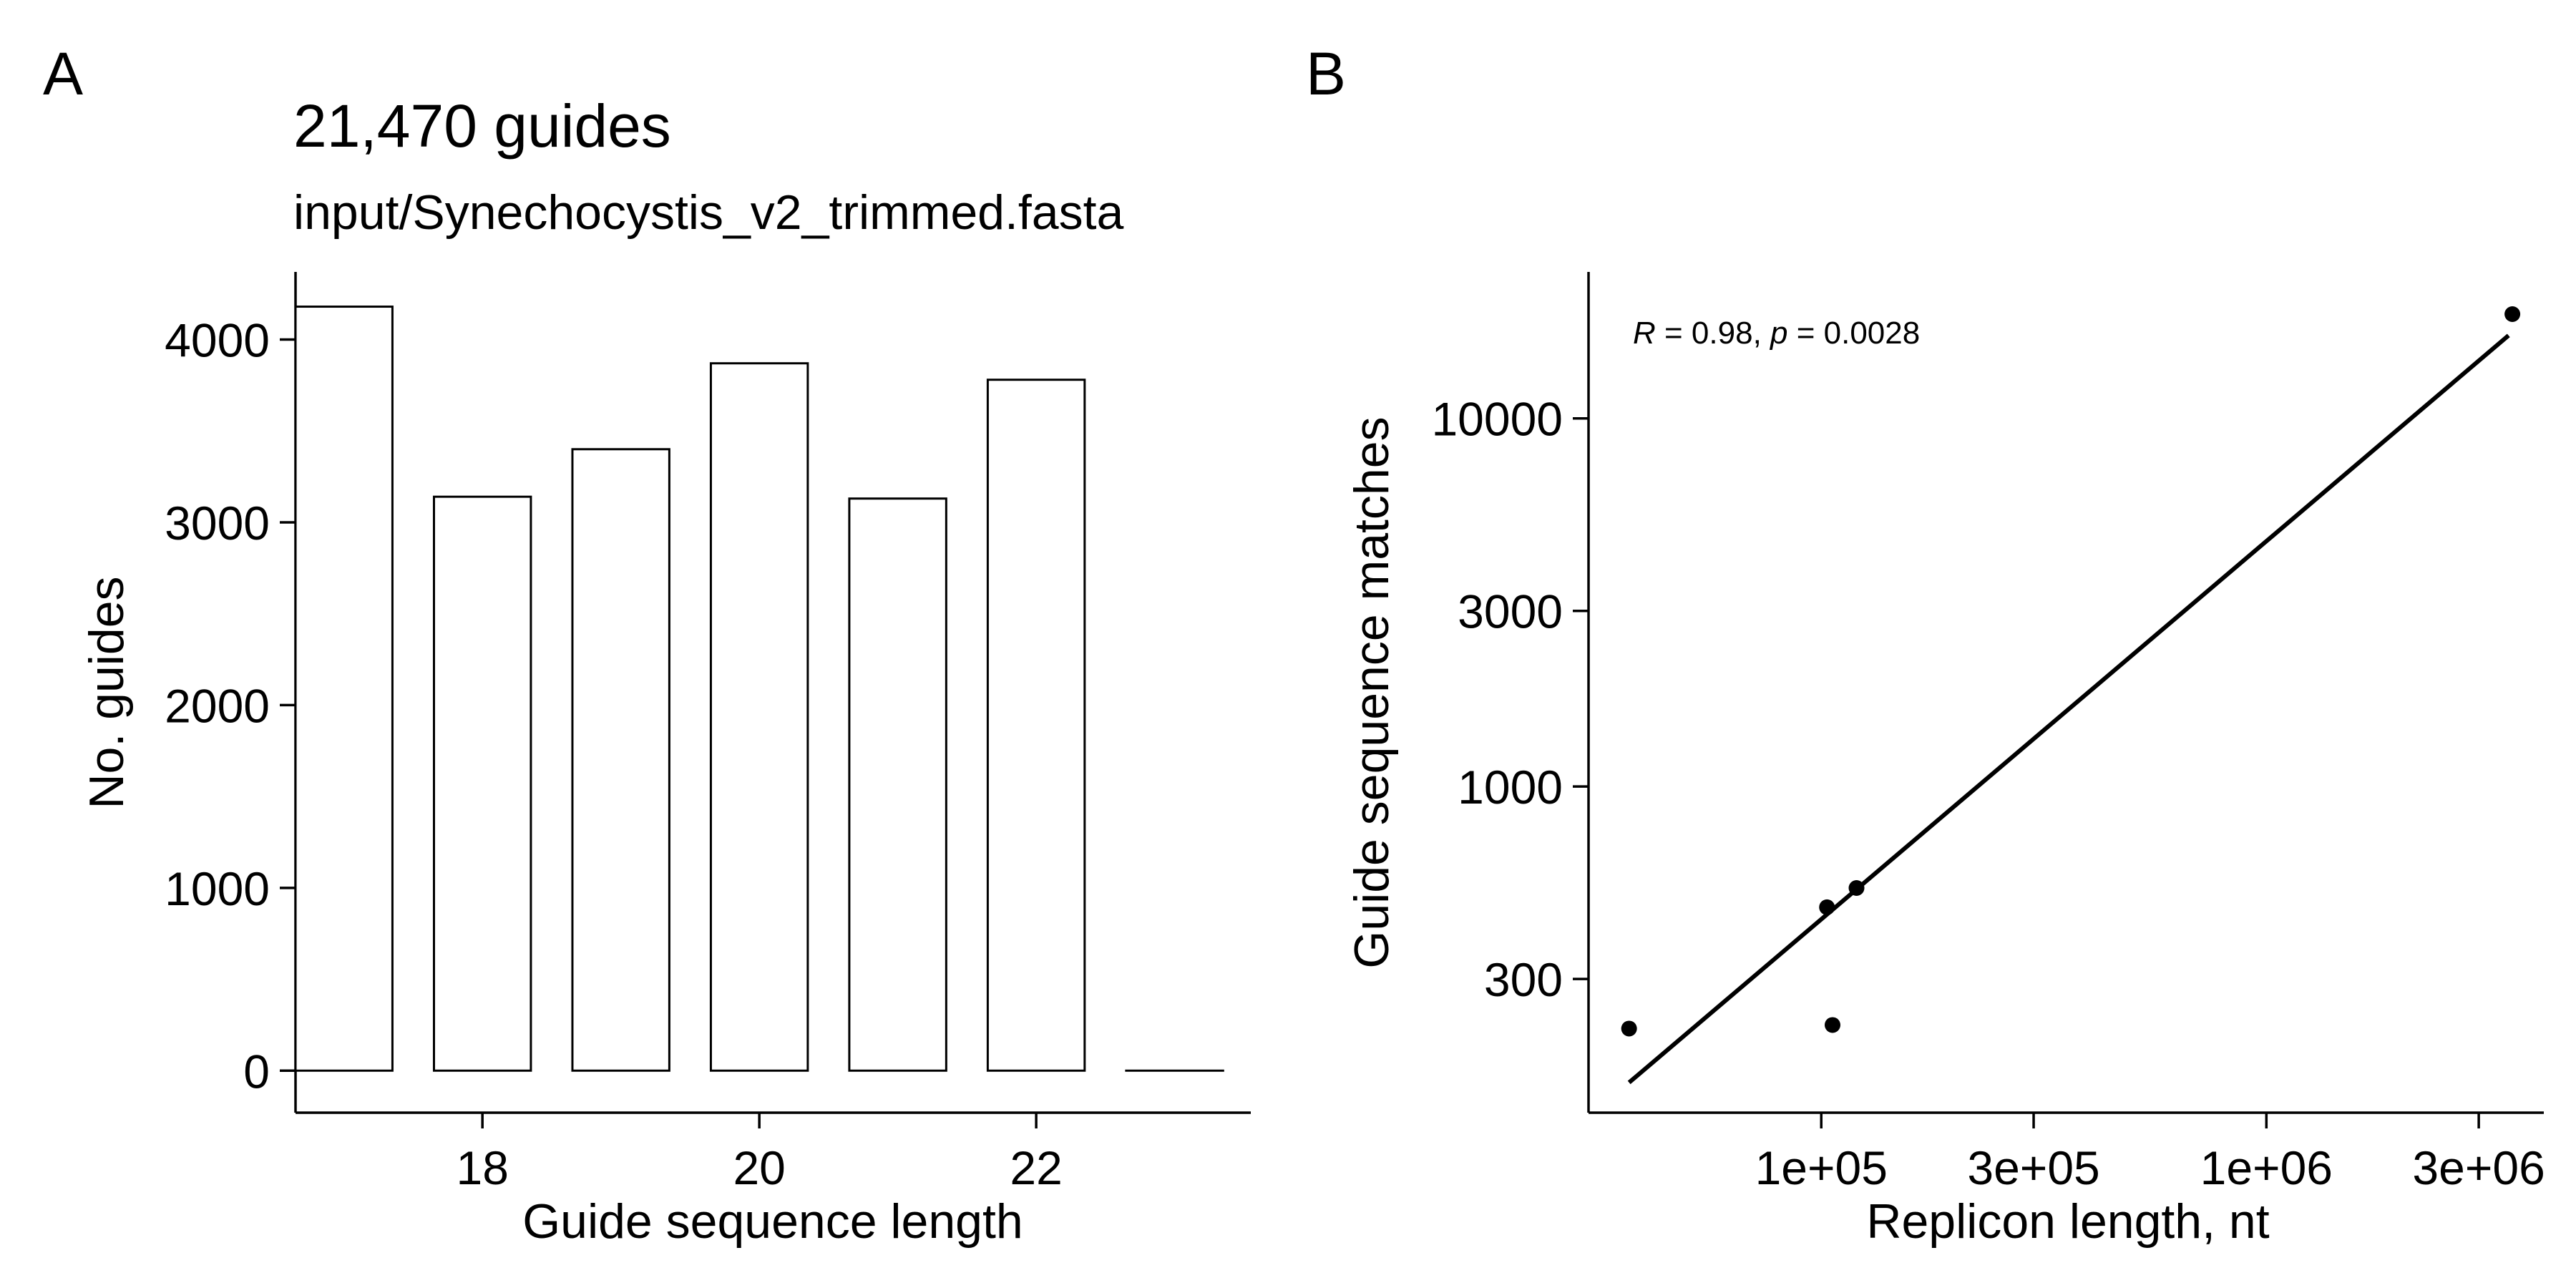 The image size is (2576, 1288). I want to click on x-tick-label: 1e+05, so click(1821, 1167).